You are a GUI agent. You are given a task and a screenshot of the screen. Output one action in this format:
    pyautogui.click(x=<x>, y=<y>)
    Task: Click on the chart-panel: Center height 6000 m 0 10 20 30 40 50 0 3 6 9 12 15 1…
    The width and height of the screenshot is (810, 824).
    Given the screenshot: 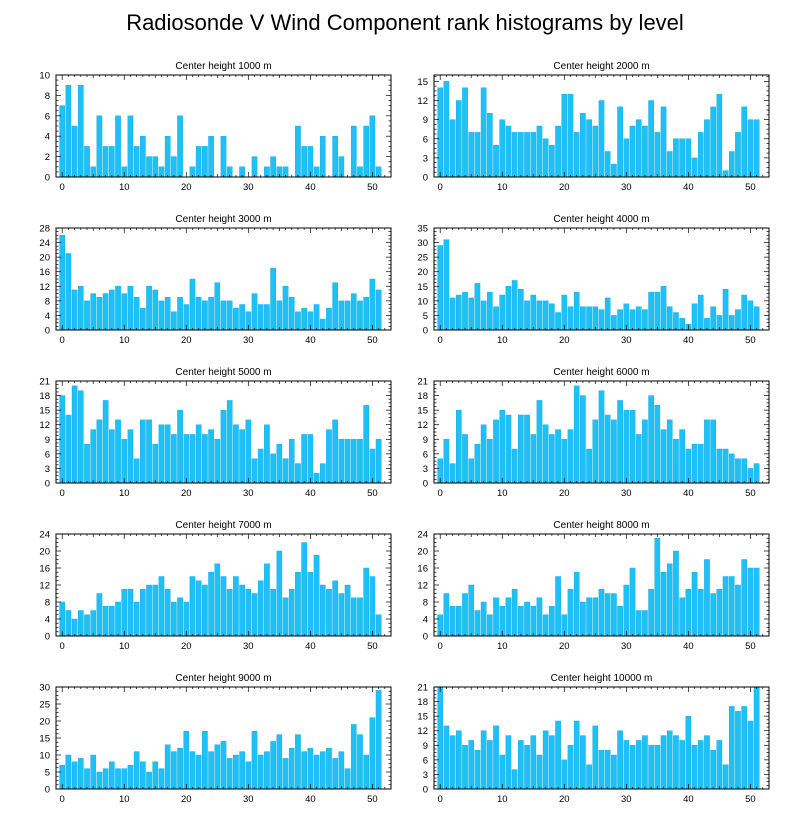 What is the action you would take?
    pyautogui.click(x=593, y=433)
    